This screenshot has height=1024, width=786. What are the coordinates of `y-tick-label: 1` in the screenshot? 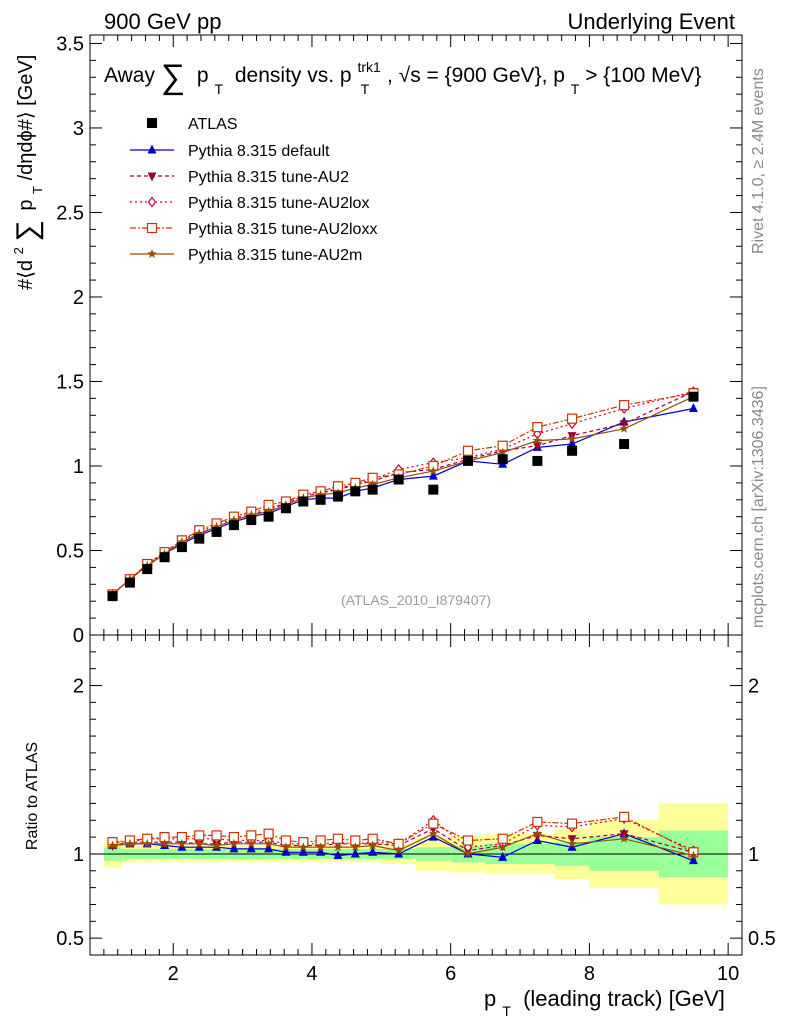 It's located at (78, 467).